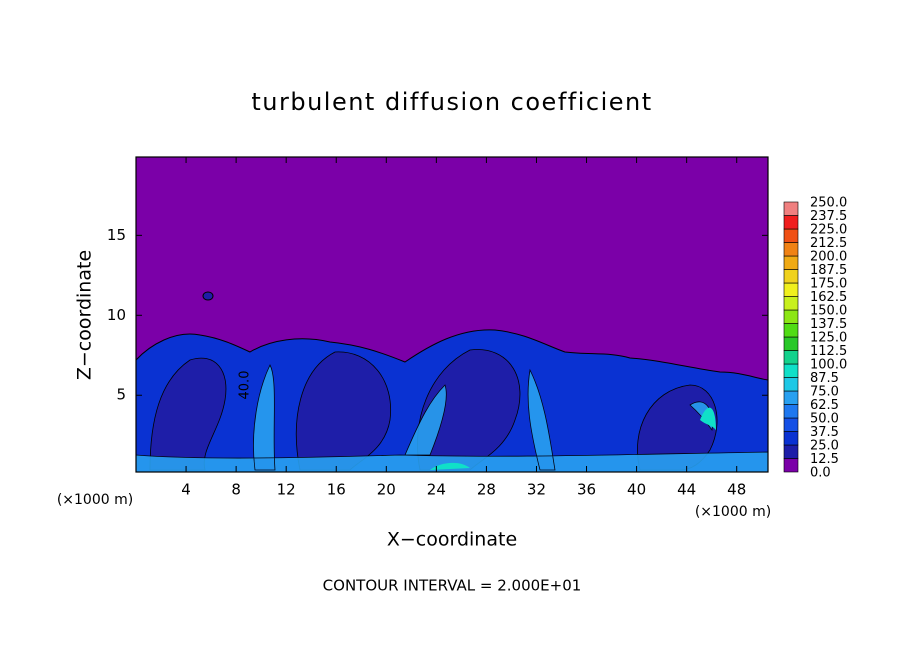 The width and height of the screenshot is (904, 654). Describe the element at coordinates (824, 459) in the screenshot. I see `colorbar-label: 12.5` at that location.